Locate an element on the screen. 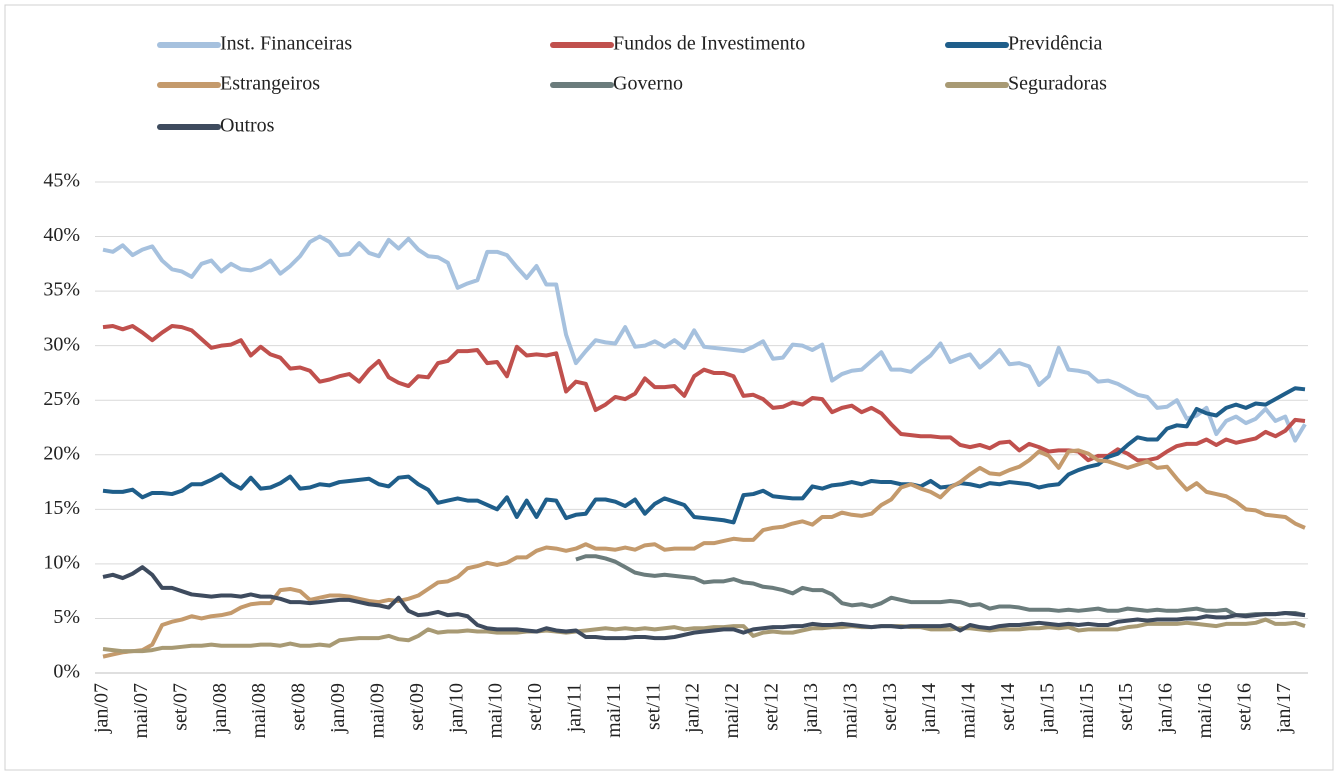 Image resolution: width=1338 pixels, height=780 pixels. x-tick-label: set/14 is located at coordinates (1008, 707).